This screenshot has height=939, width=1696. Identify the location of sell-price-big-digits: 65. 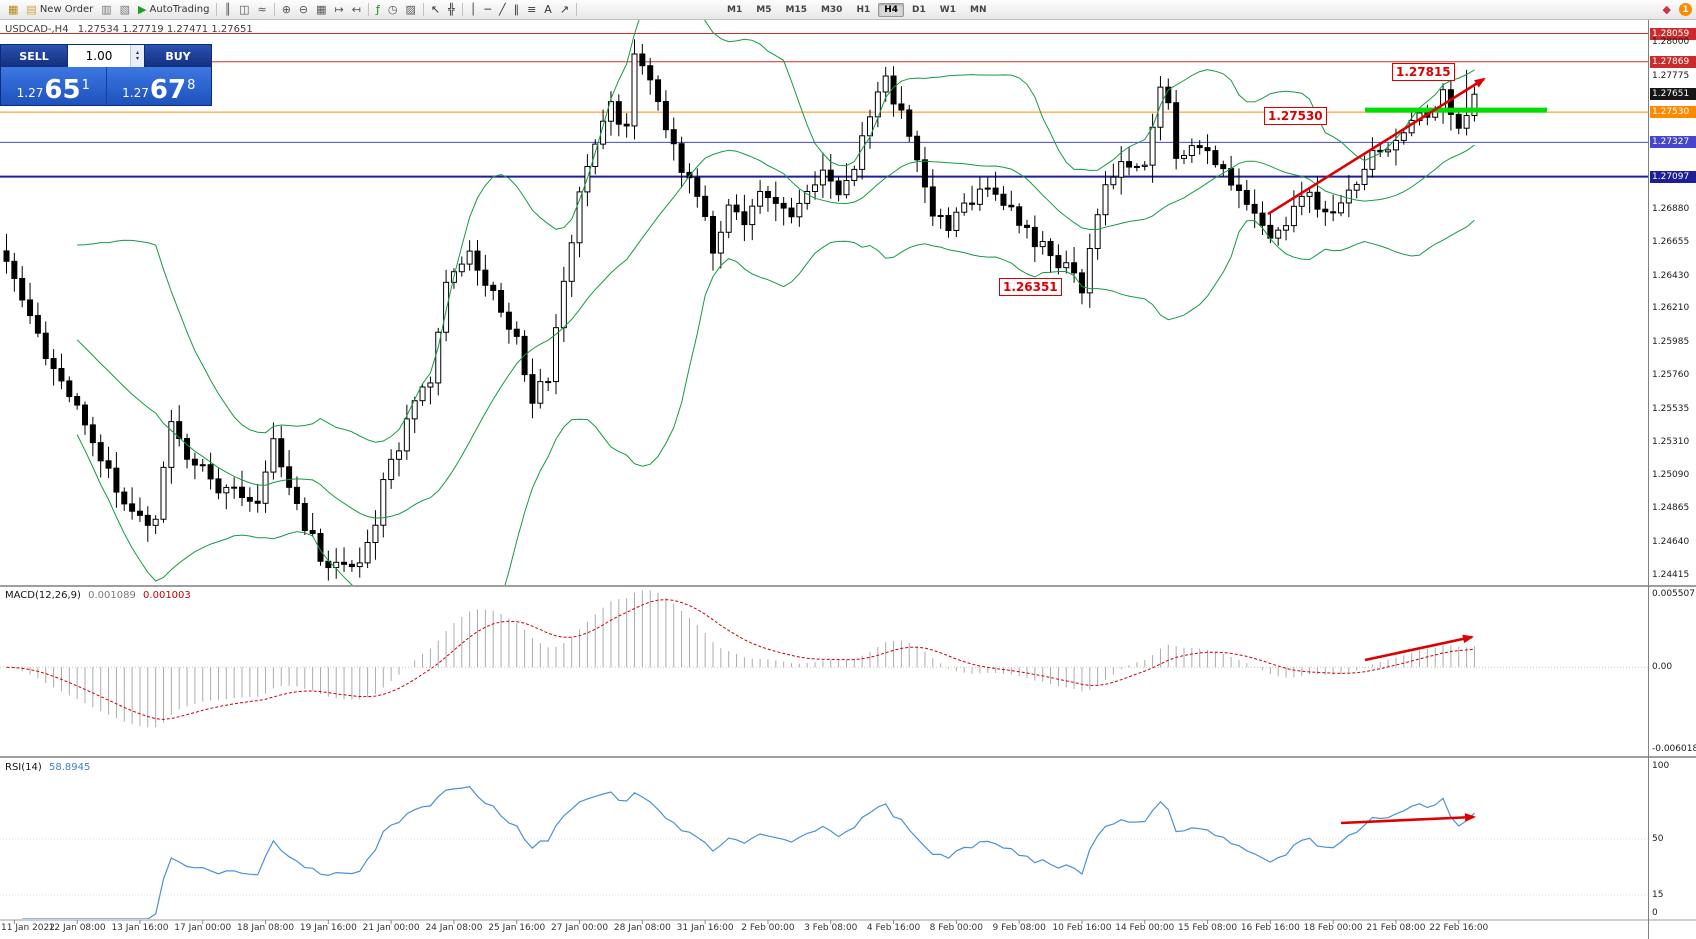
(62, 90).